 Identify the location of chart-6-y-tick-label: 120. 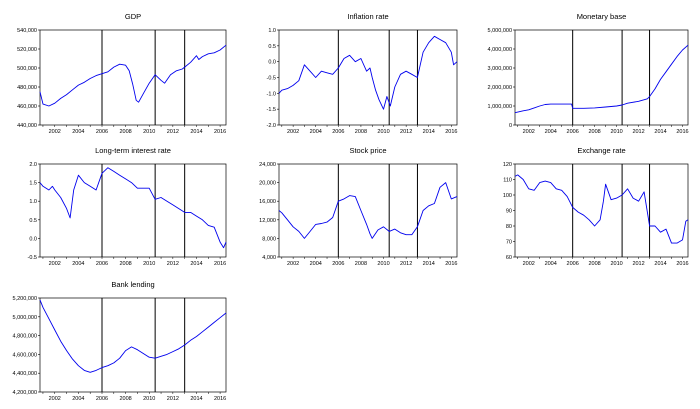
(507, 165).